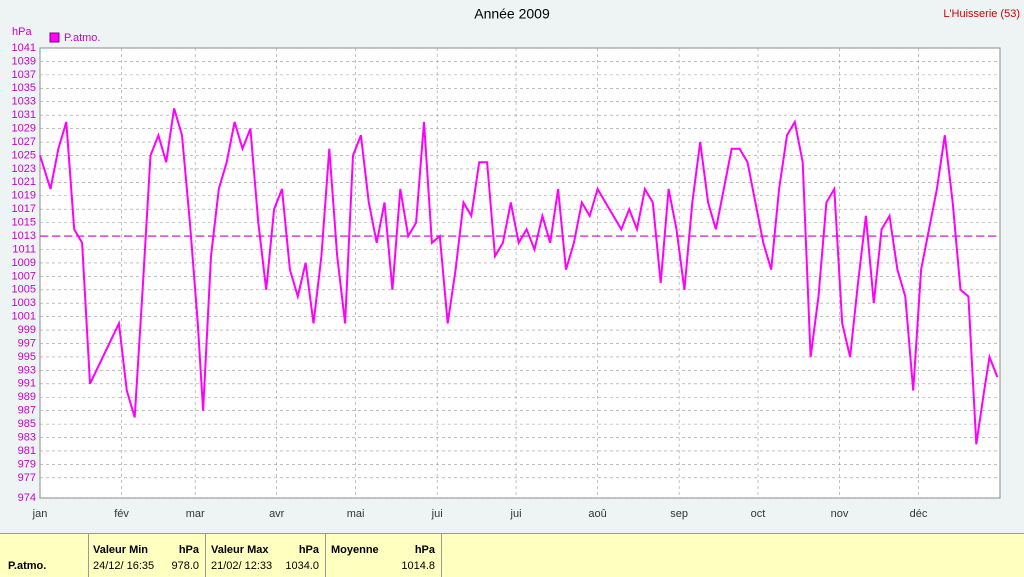 Image resolution: width=1024 pixels, height=577 pixels. Describe the element at coordinates (121, 514) in the screenshot. I see `x-tick-label: fév` at that location.